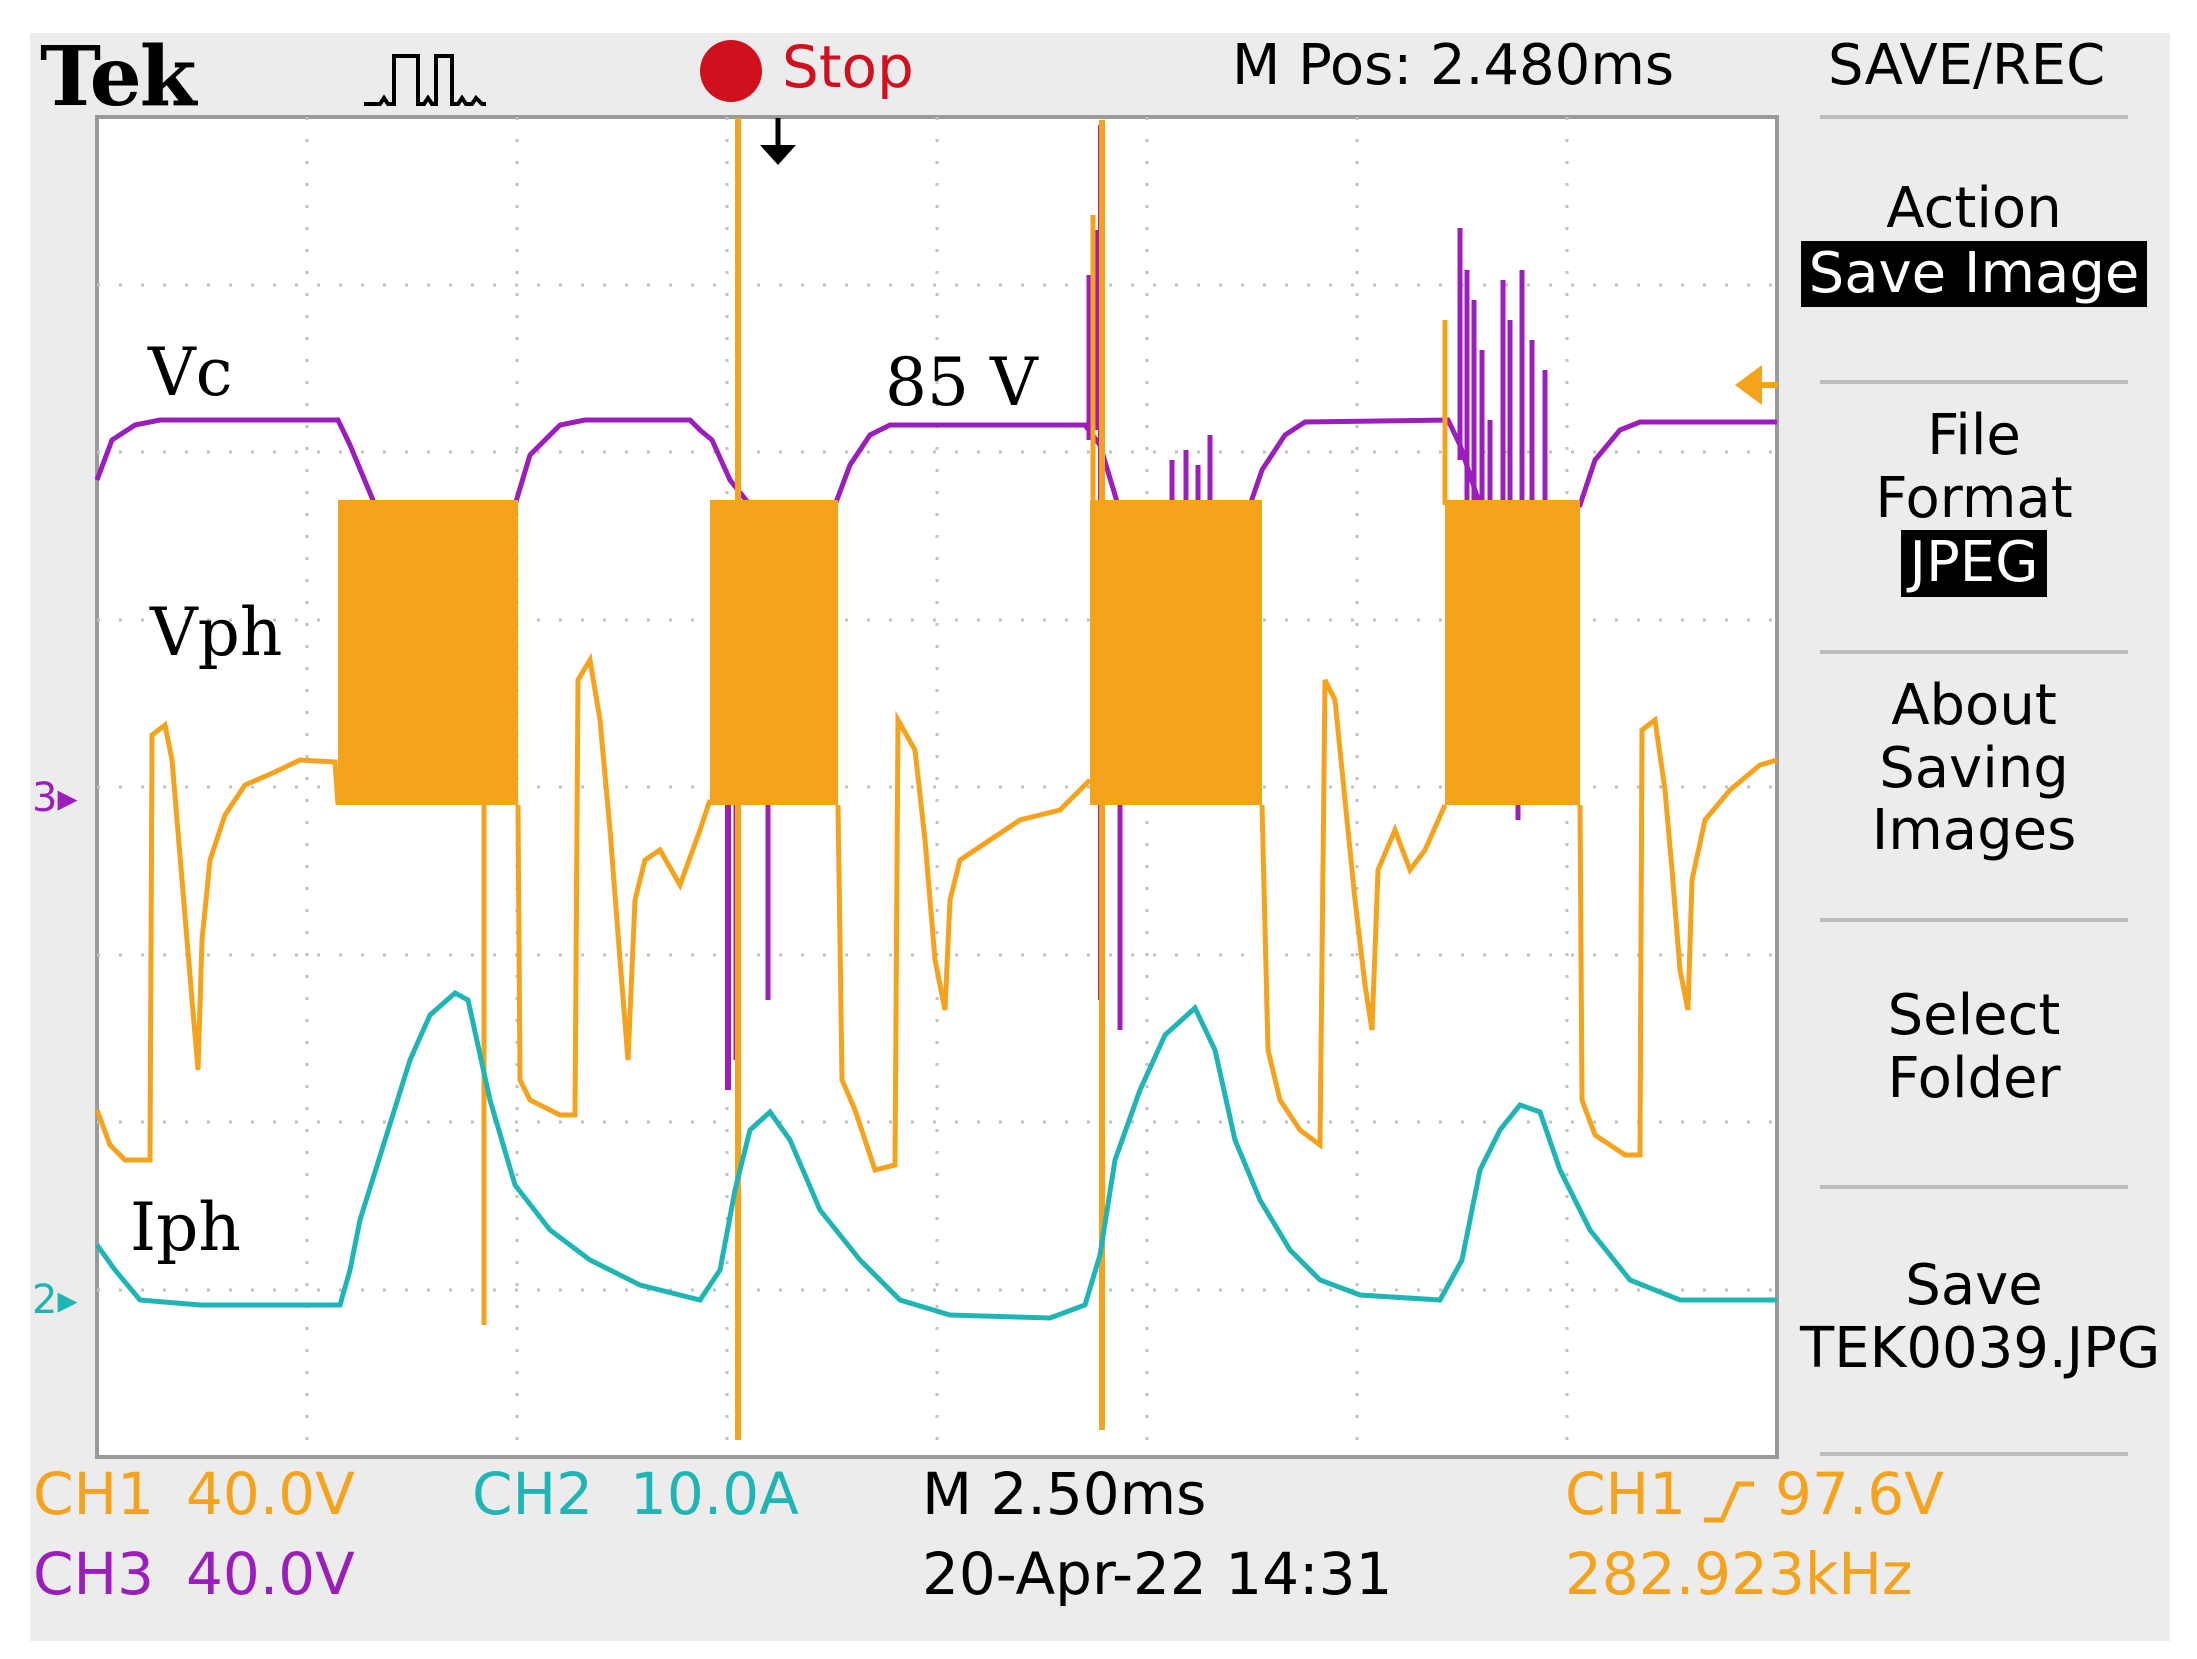 Image resolution: width=2197 pixels, height=1659 pixels. I want to click on about-saving-images-button: About Saving Images, so click(1974, 768).